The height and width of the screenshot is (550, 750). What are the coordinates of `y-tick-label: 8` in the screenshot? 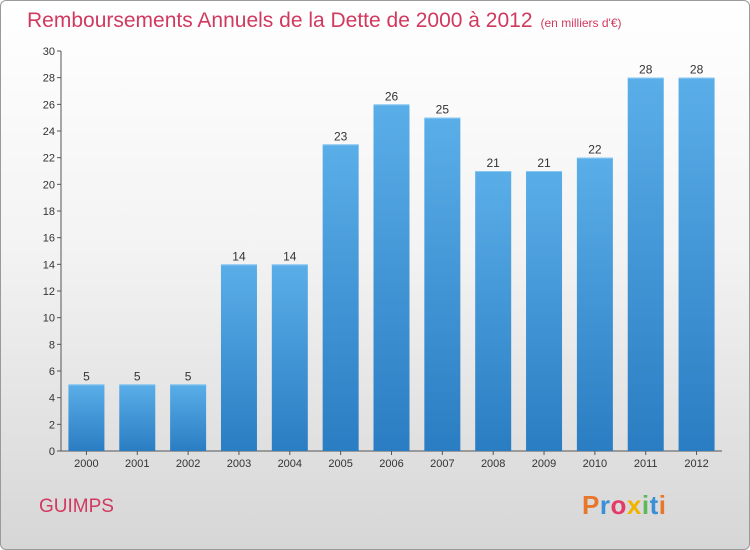 It's located at (52, 345).